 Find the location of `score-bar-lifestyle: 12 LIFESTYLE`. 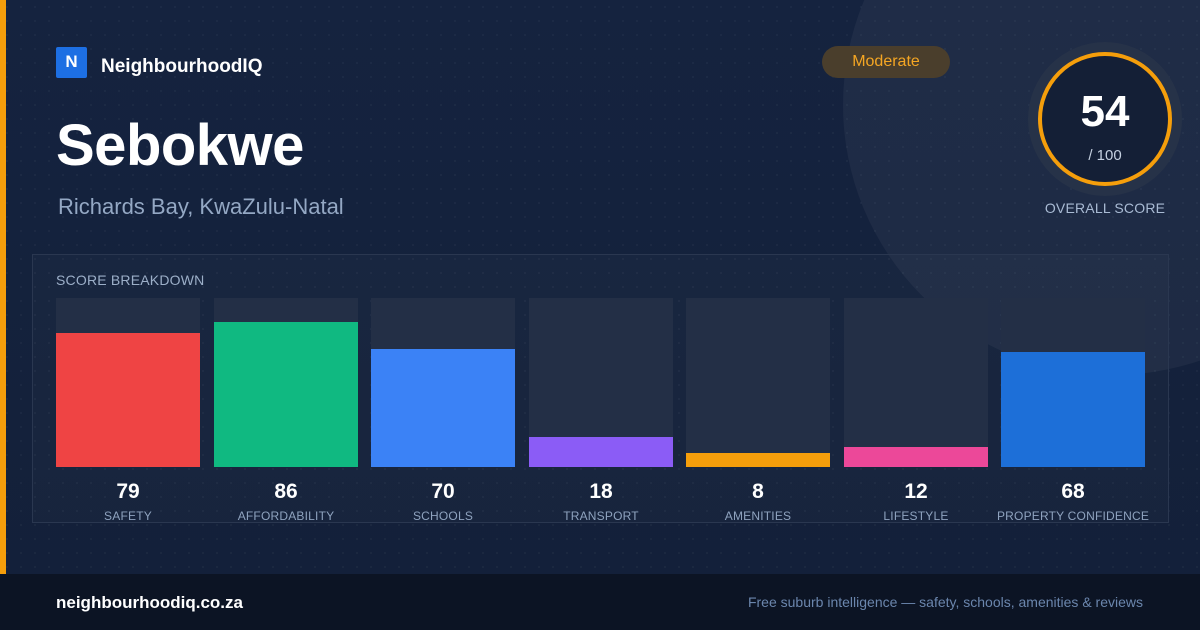

score-bar-lifestyle: 12 LIFESTYLE is located at coordinates (916, 410).